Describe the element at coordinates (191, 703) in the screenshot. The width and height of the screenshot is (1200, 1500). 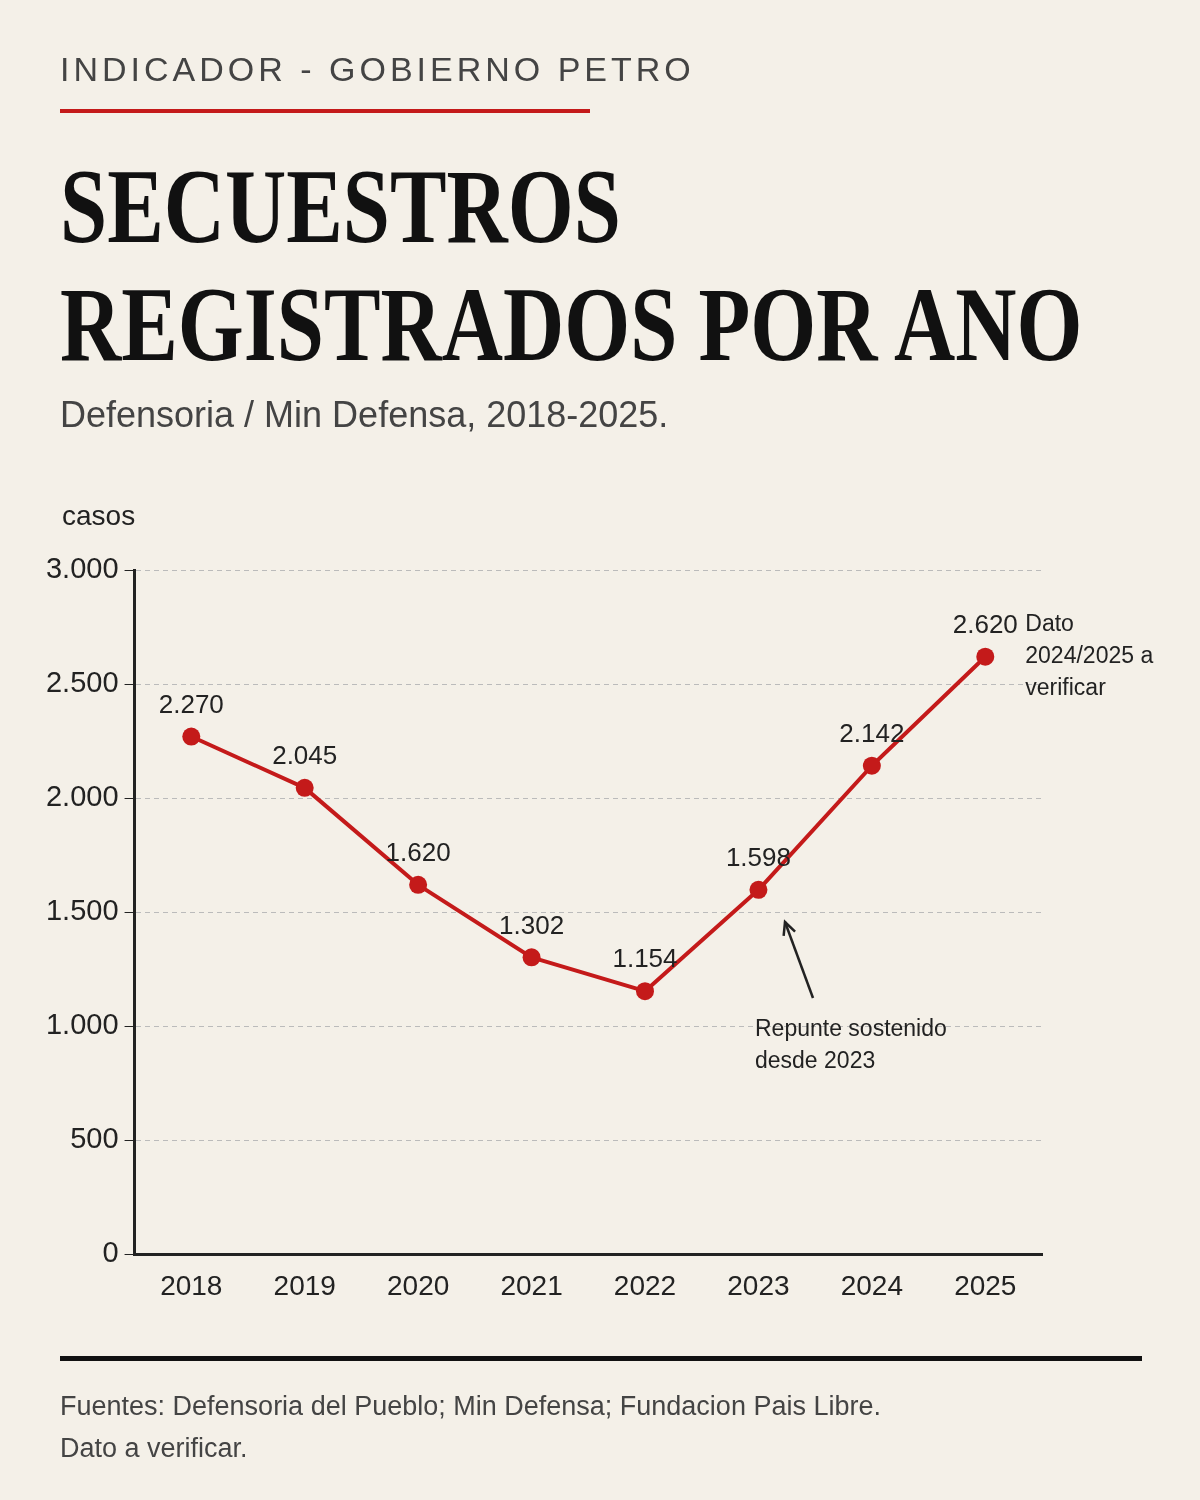
I see `text: 2.270` at that location.